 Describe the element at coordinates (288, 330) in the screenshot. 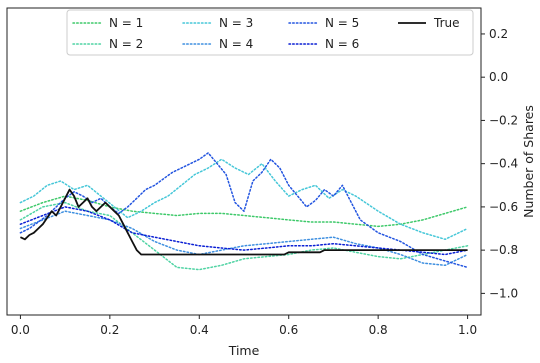

I see `x-tick-label: 0.6` at that location.